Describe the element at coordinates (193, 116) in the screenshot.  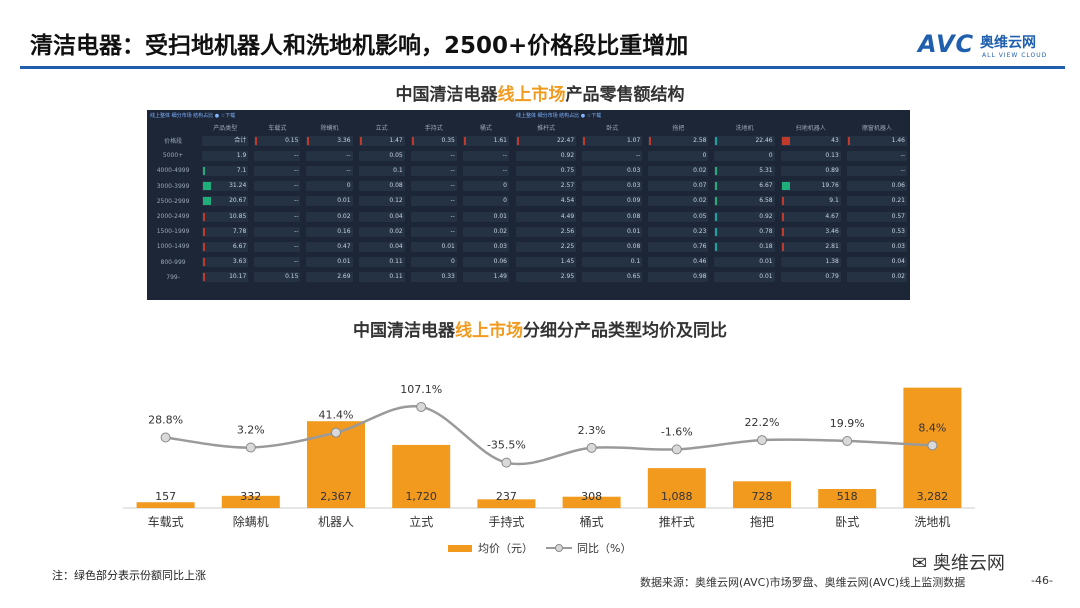
I see `left-table-toolbar: 线上整体 细分市场 结构占比 ● ☆下载` at that location.